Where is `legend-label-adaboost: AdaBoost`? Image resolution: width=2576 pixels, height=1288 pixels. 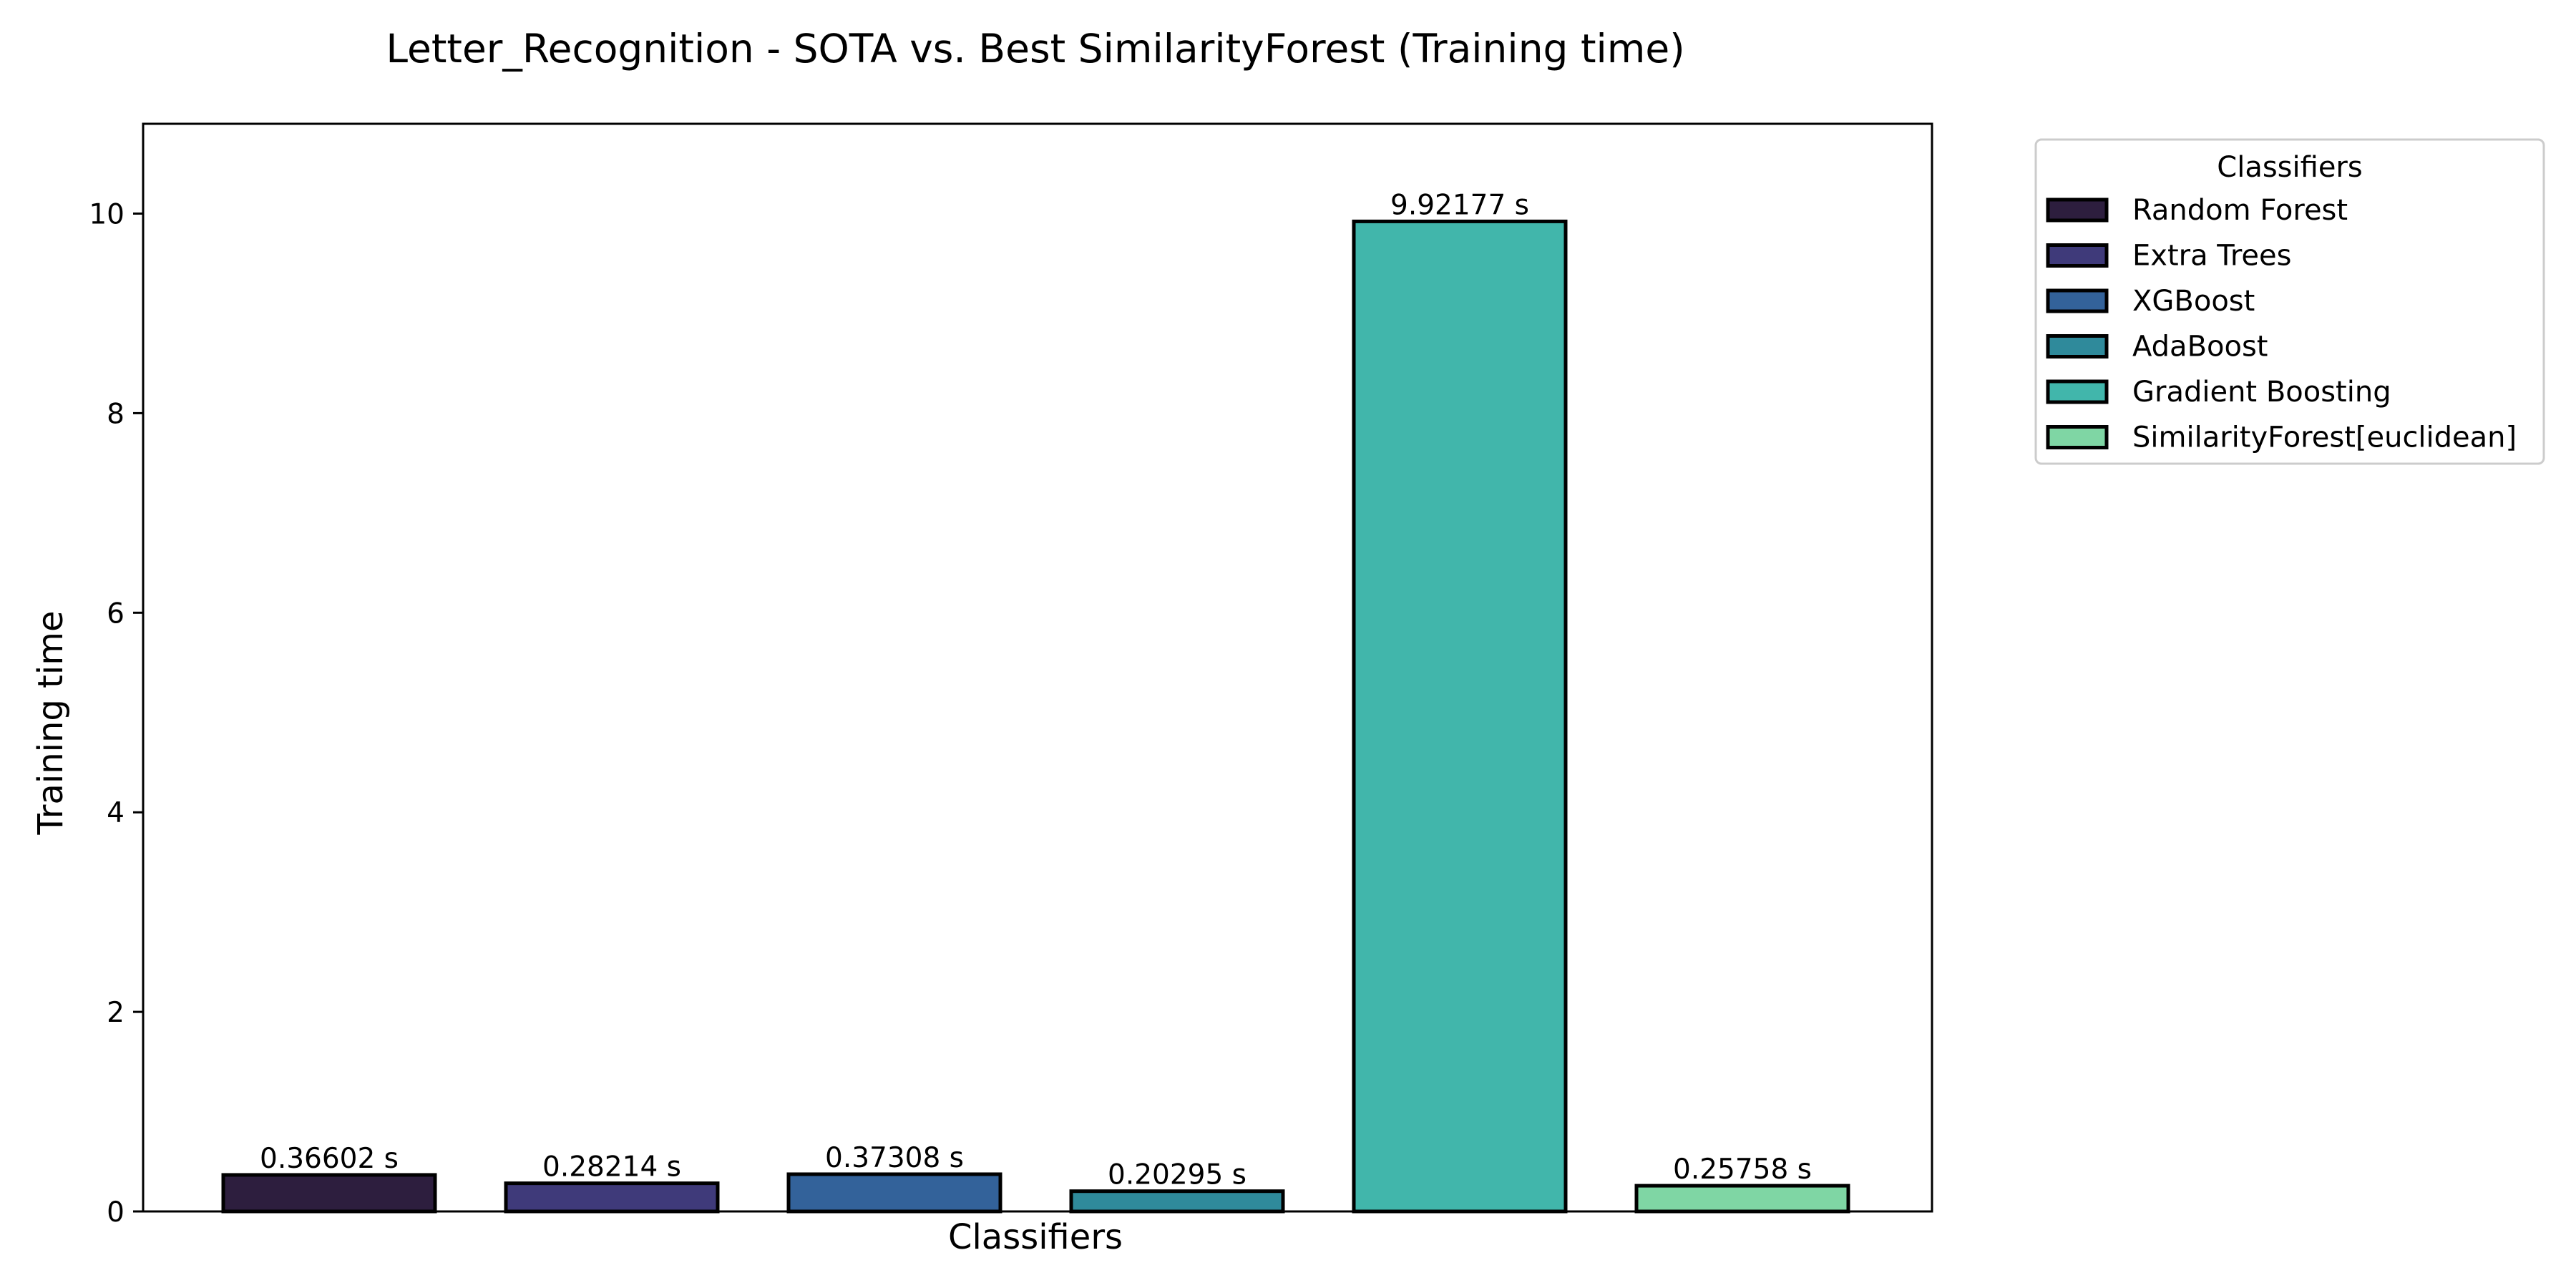
legend-label-adaboost: AdaBoost is located at coordinates (2200, 347).